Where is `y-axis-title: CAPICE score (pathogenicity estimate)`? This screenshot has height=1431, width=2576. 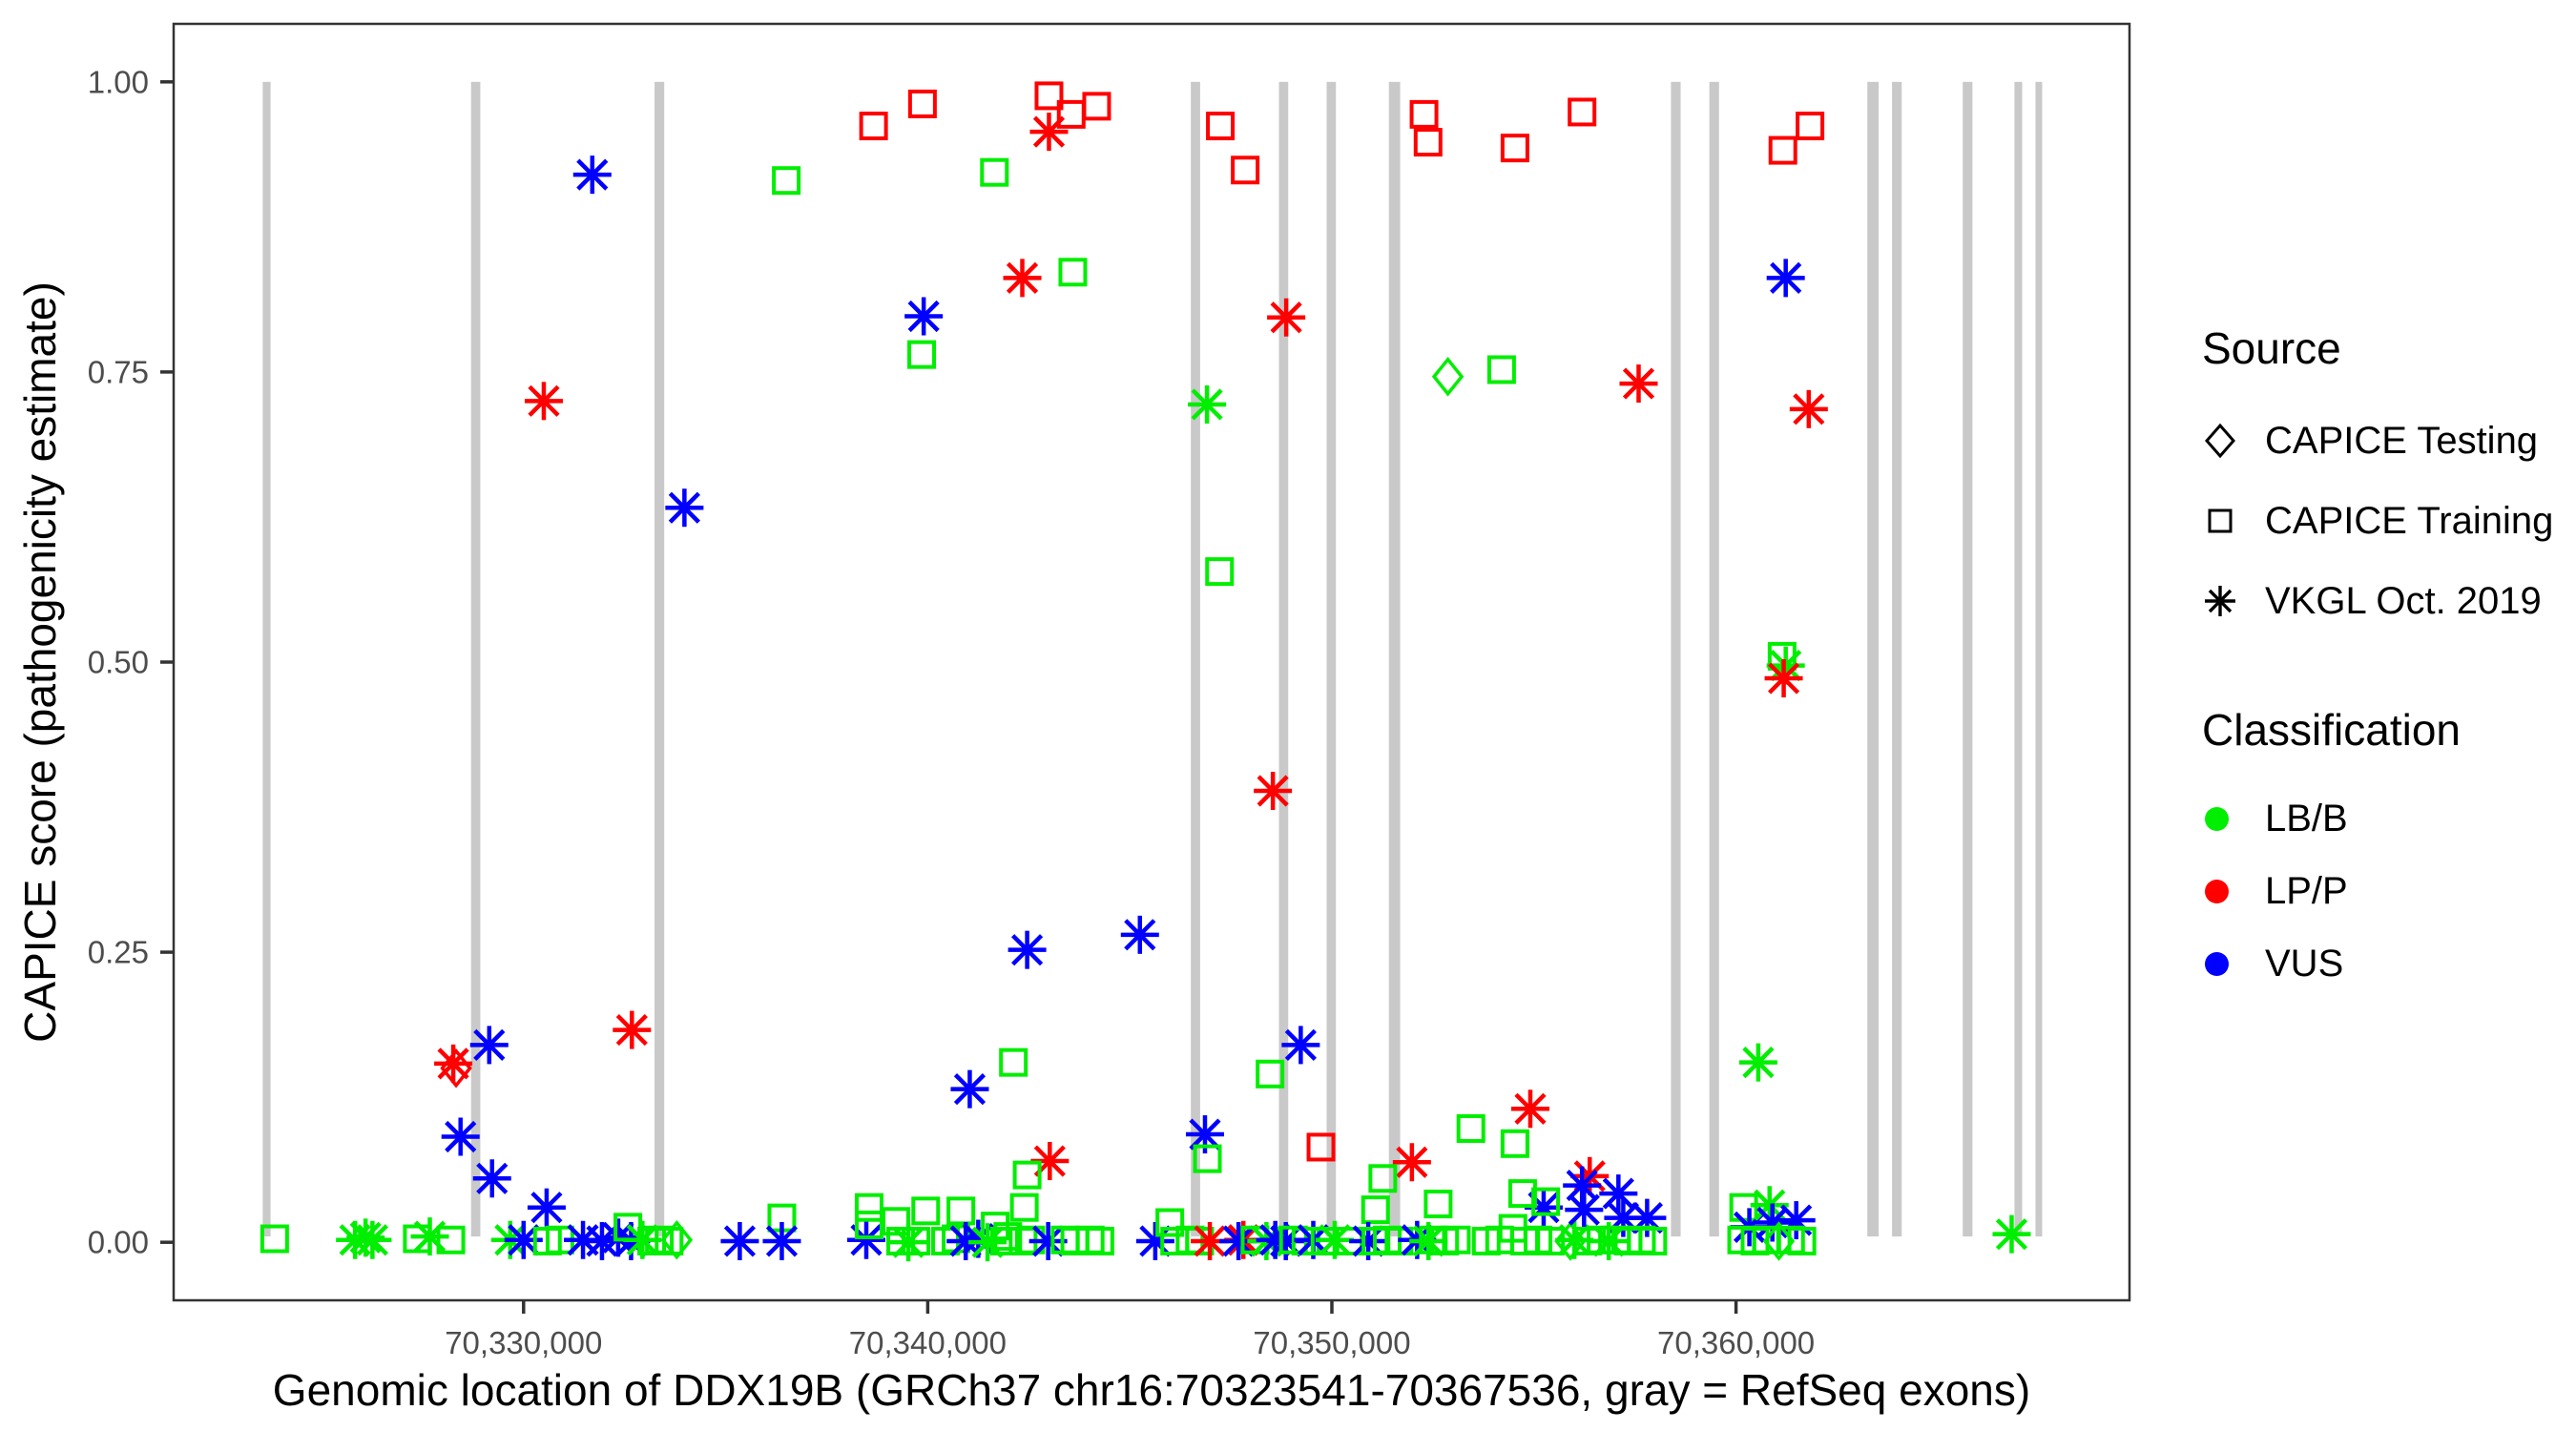 y-axis-title: CAPICE score (pathogenicity estimate) is located at coordinates (40, 662).